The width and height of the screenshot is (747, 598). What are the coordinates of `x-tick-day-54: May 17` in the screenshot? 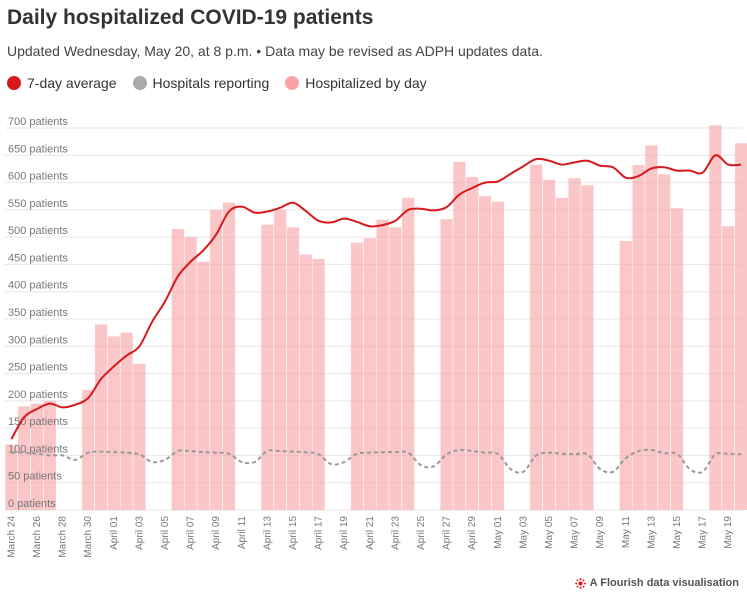 It's located at (703, 532).